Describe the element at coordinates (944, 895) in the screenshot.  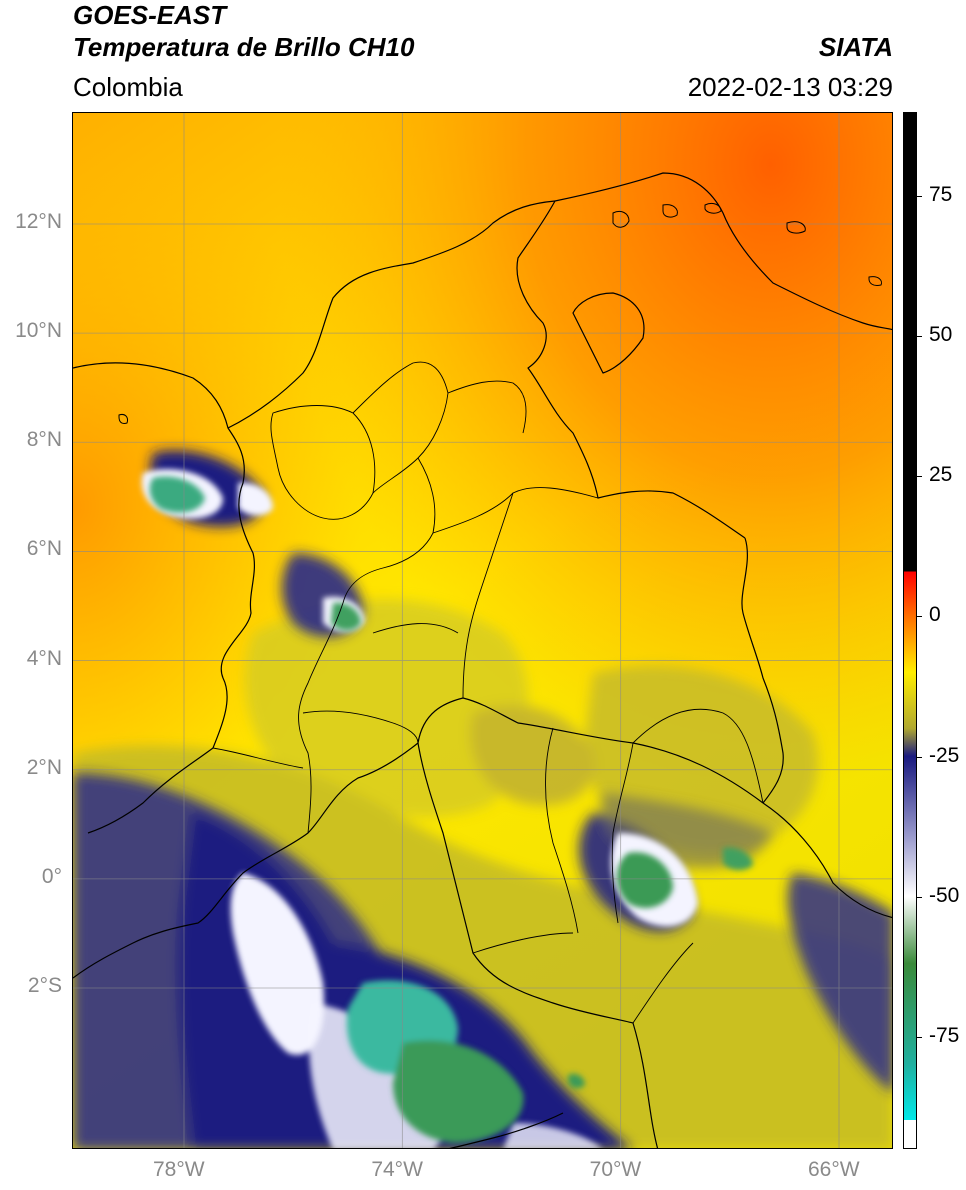
I see `colorbar-tick-label: -50` at that location.